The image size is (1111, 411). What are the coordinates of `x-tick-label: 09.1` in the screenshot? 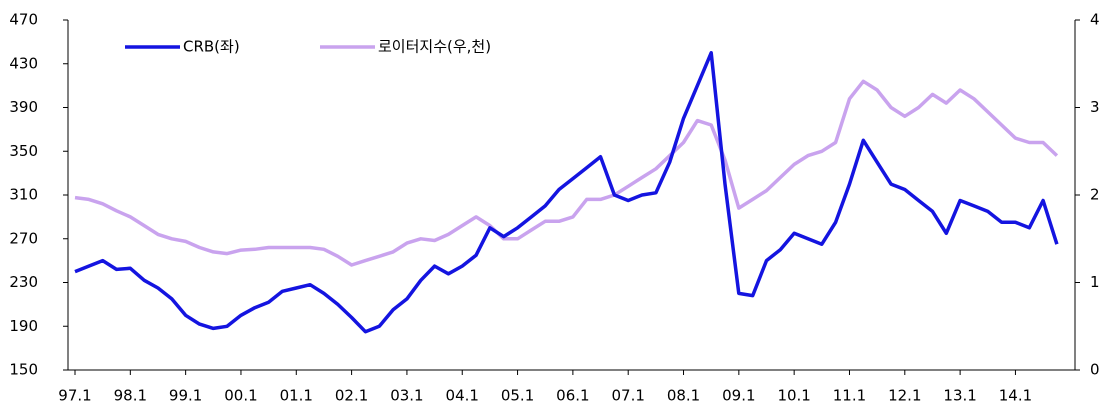 It's located at (738, 396).